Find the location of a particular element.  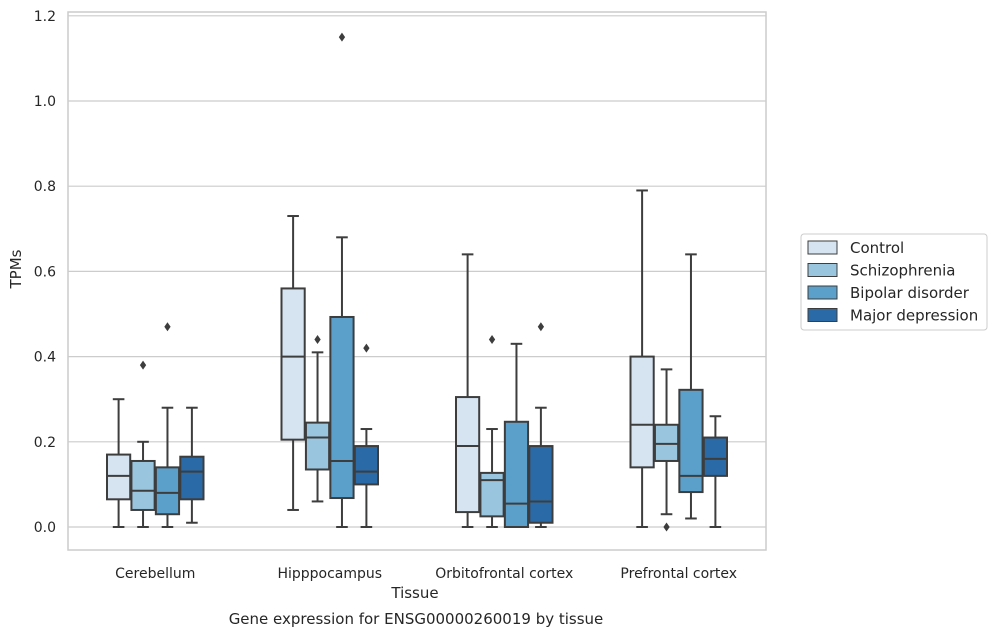

x-tick-label: Prefrontal cortex is located at coordinates (678, 574).